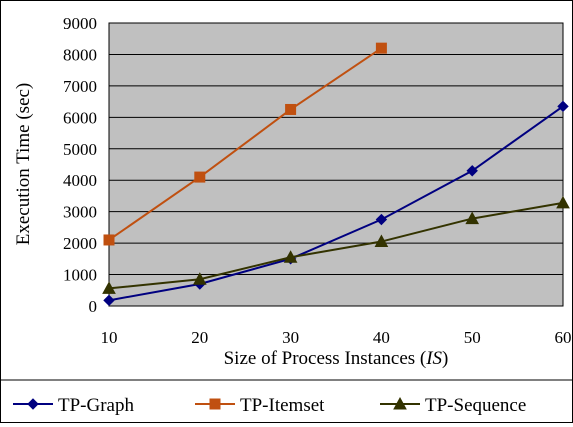  I want to click on y-tick-label: 2000, so click(80, 243).